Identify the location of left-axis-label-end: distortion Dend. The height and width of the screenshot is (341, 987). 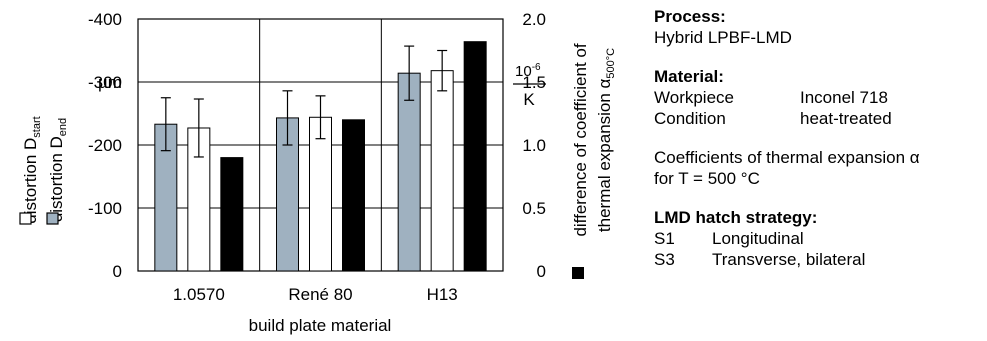
(58, 170).